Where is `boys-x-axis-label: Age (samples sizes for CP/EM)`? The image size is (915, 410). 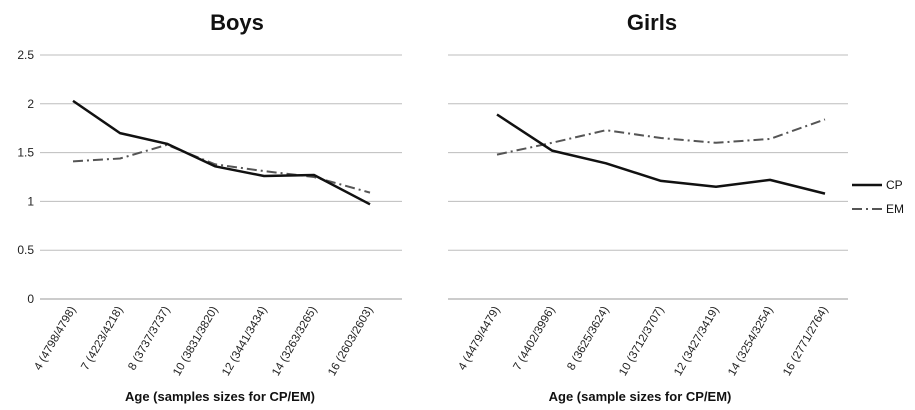
boys-x-axis-label: Age (samples sizes for CP/EM) is located at coordinates (220, 396).